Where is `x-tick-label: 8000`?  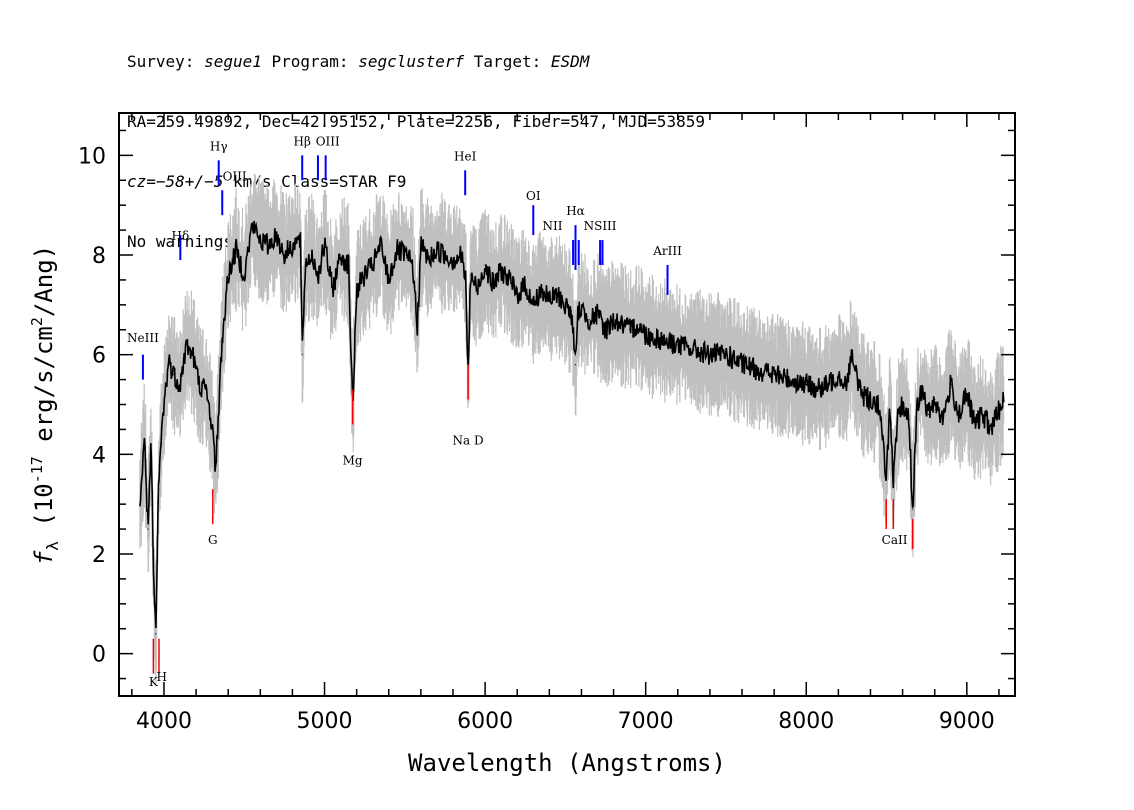 x-tick-label: 8000 is located at coordinates (806, 721).